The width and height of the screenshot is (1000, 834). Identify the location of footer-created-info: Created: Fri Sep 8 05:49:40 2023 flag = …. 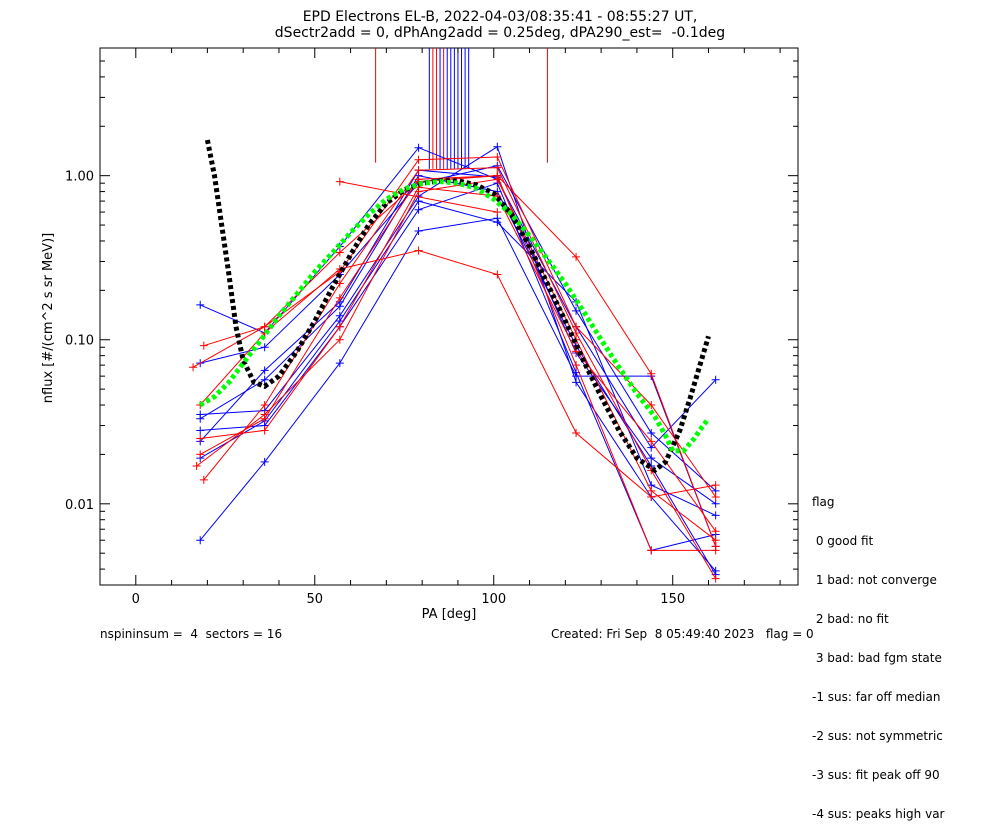
(682, 634).